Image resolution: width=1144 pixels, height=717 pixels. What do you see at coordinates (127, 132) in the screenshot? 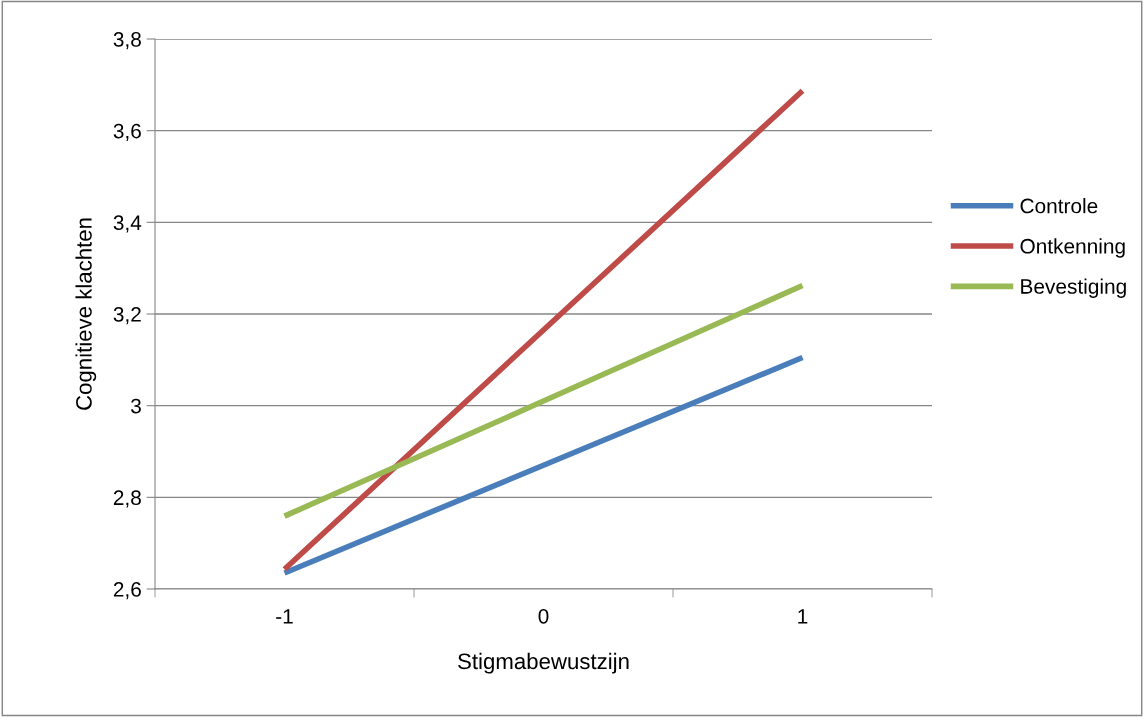
I see `y-tick-label: 3,6` at bounding box center [127, 132].